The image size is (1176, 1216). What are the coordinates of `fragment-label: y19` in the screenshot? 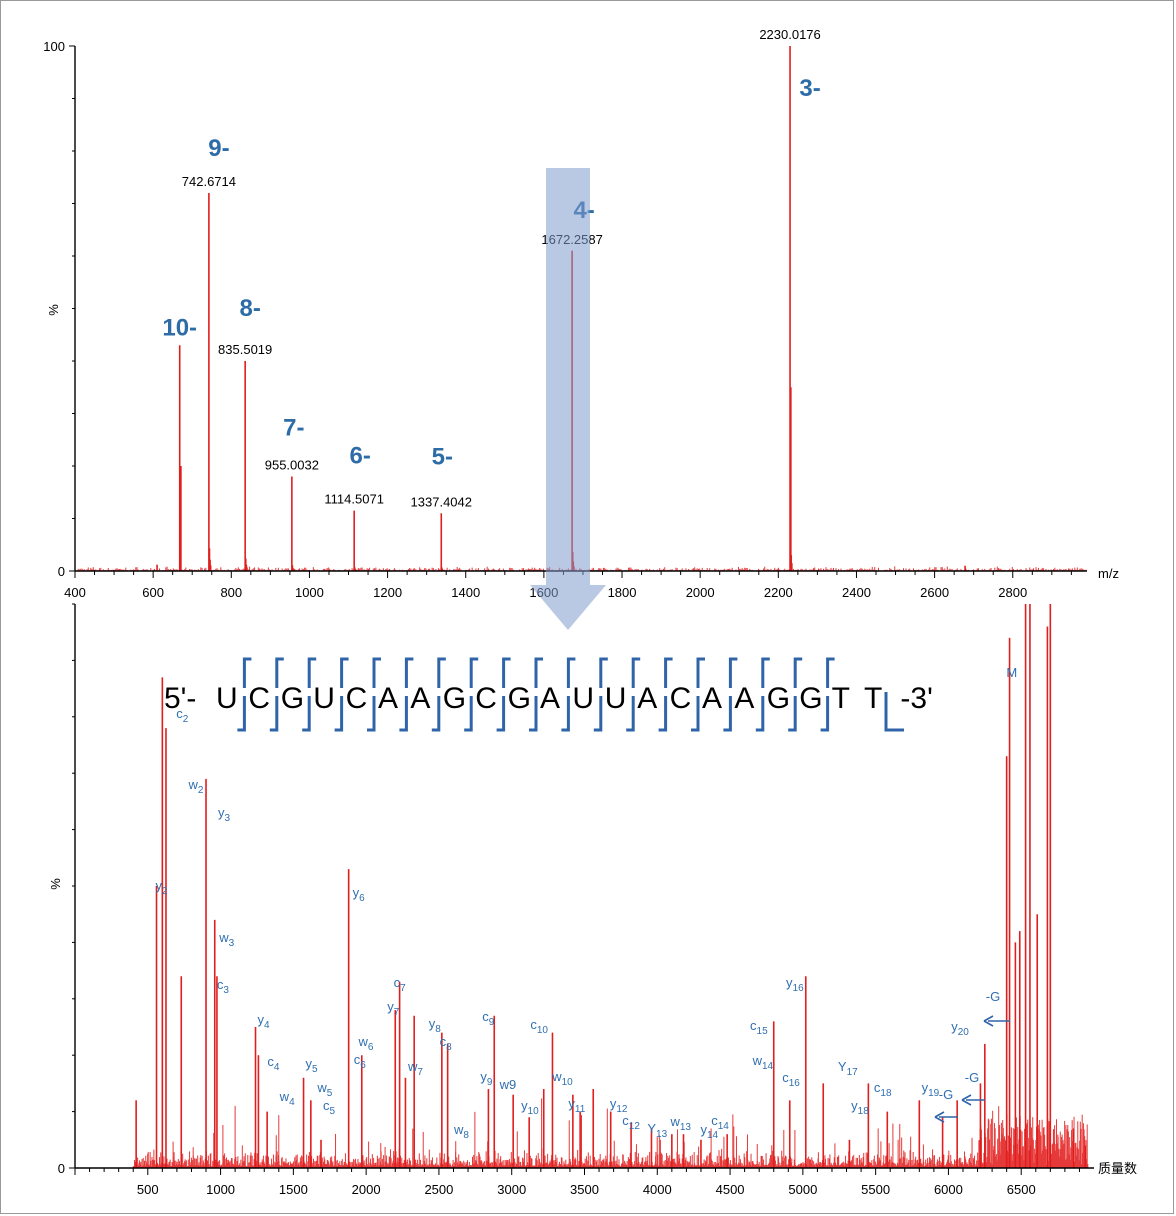 It's located at (931, 1089).